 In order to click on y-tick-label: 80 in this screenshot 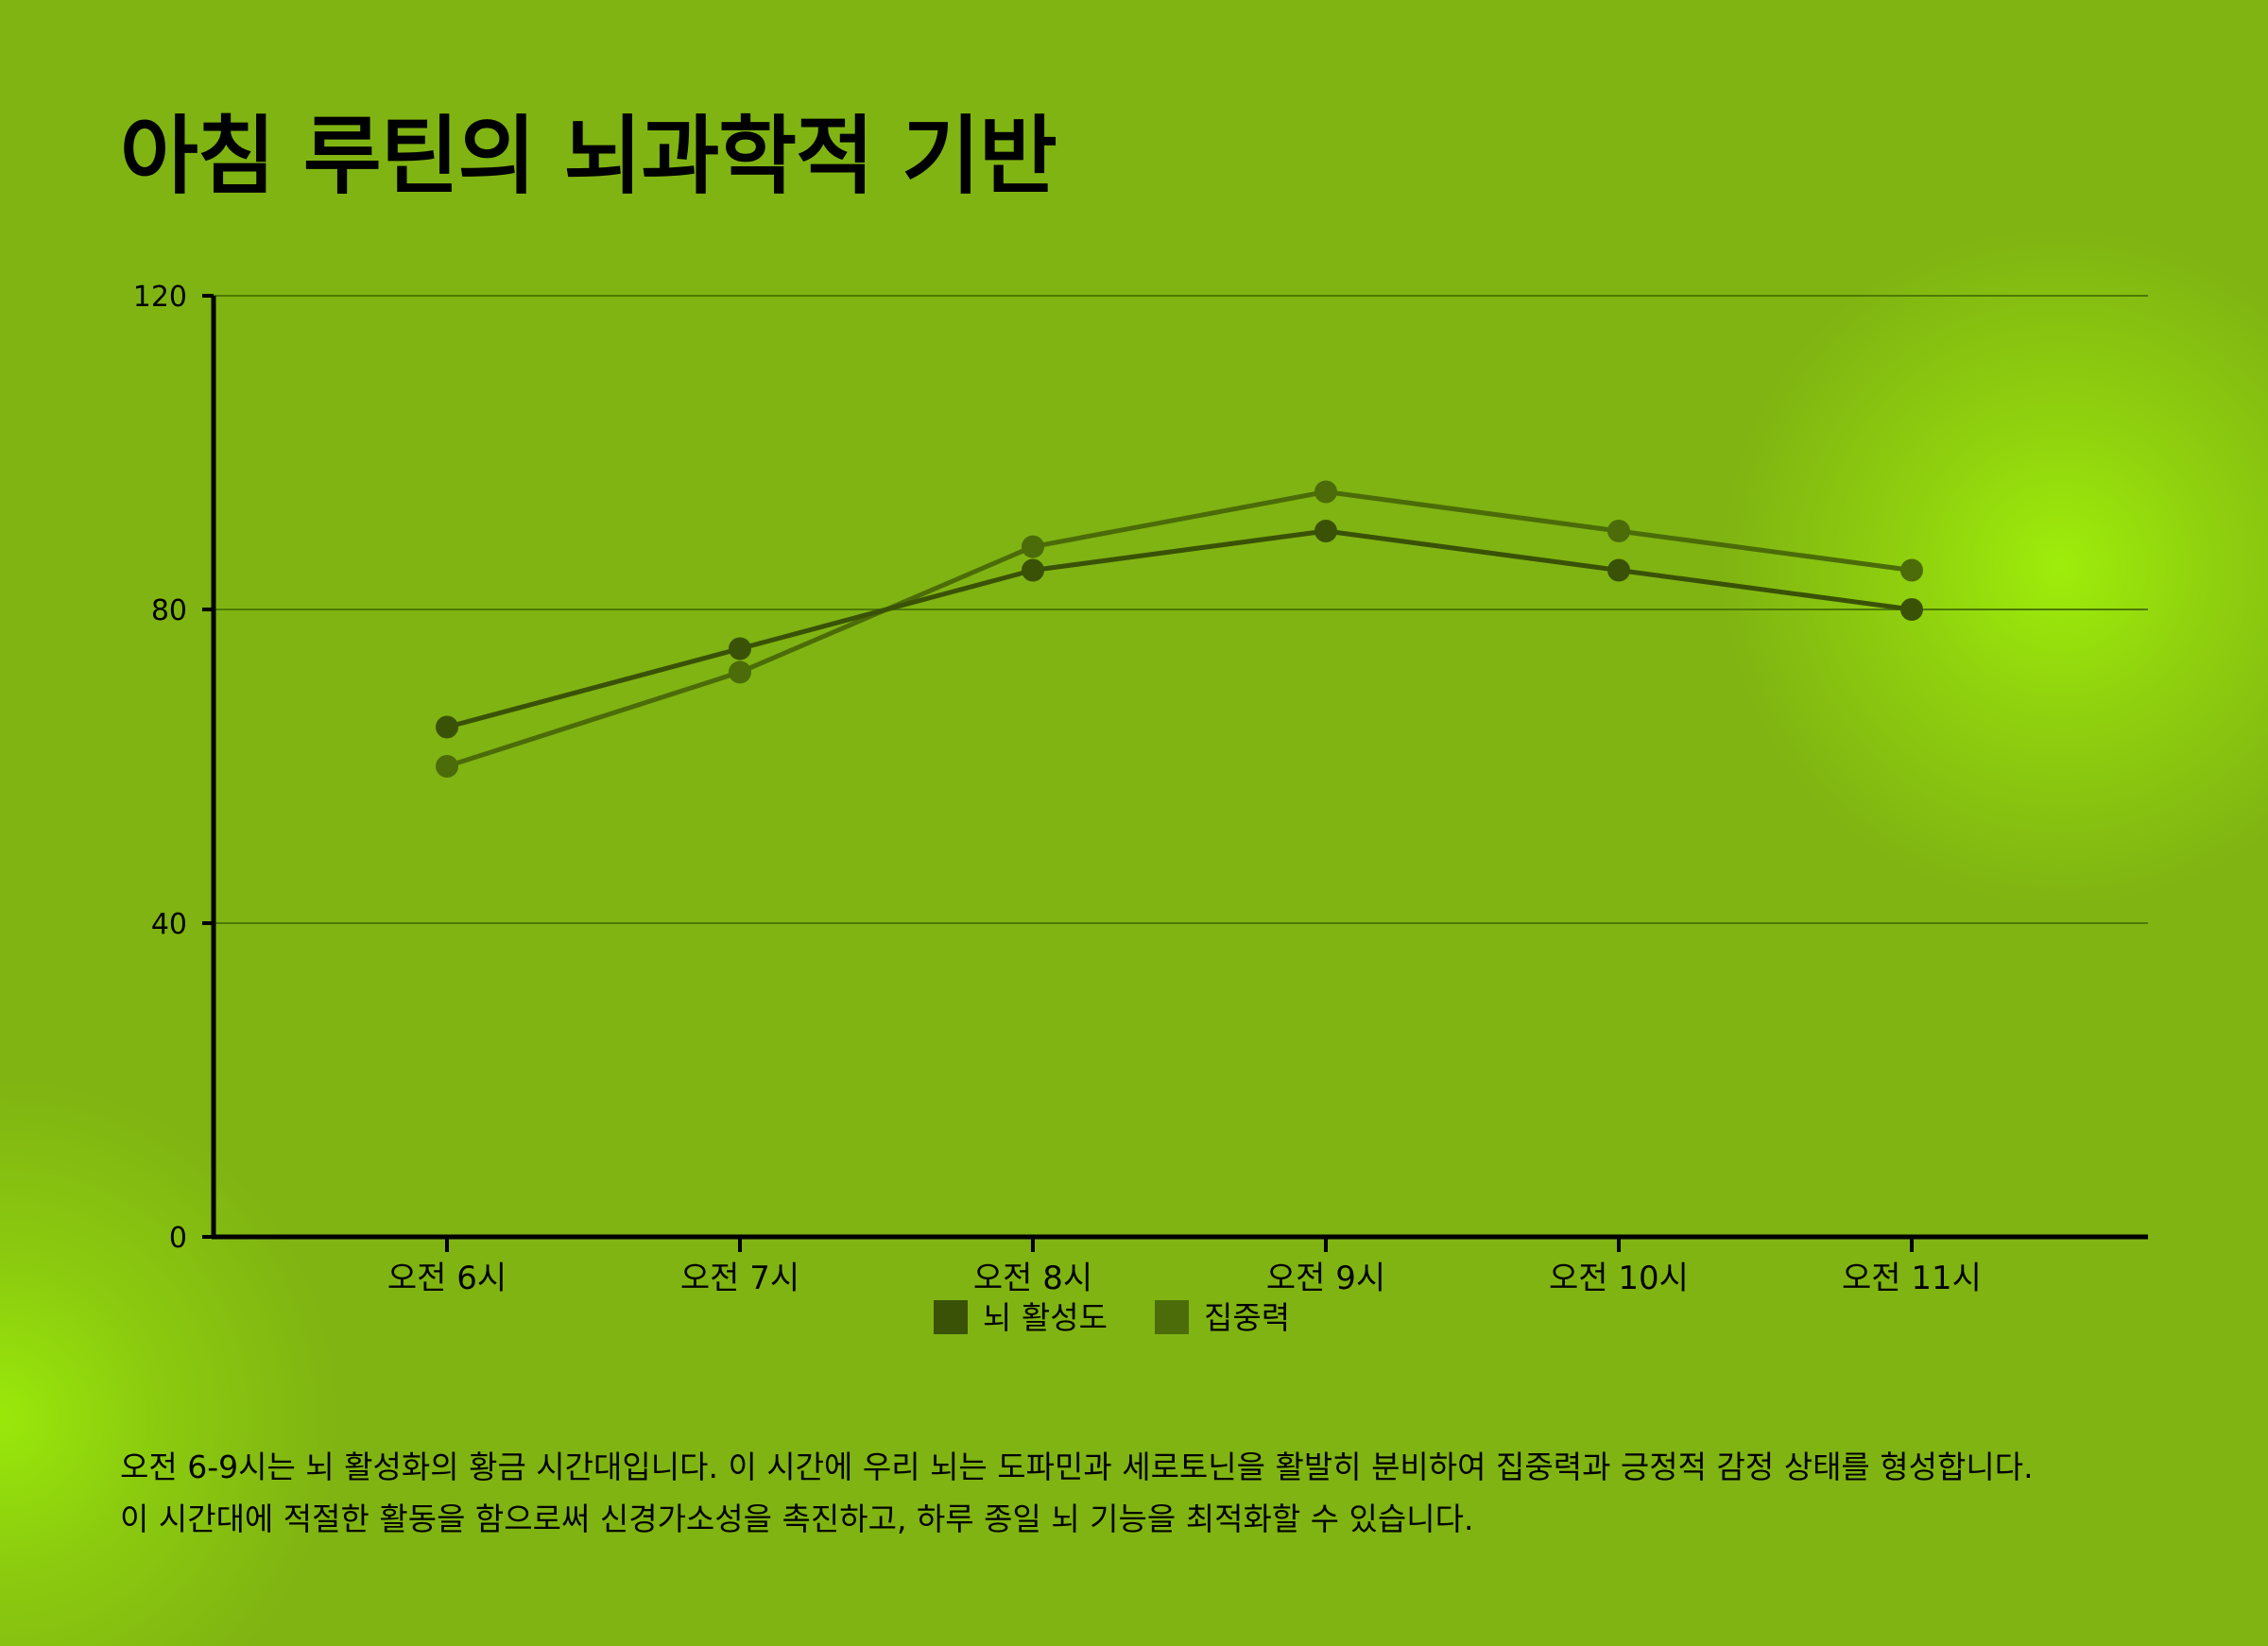, I will do `click(169, 610)`.